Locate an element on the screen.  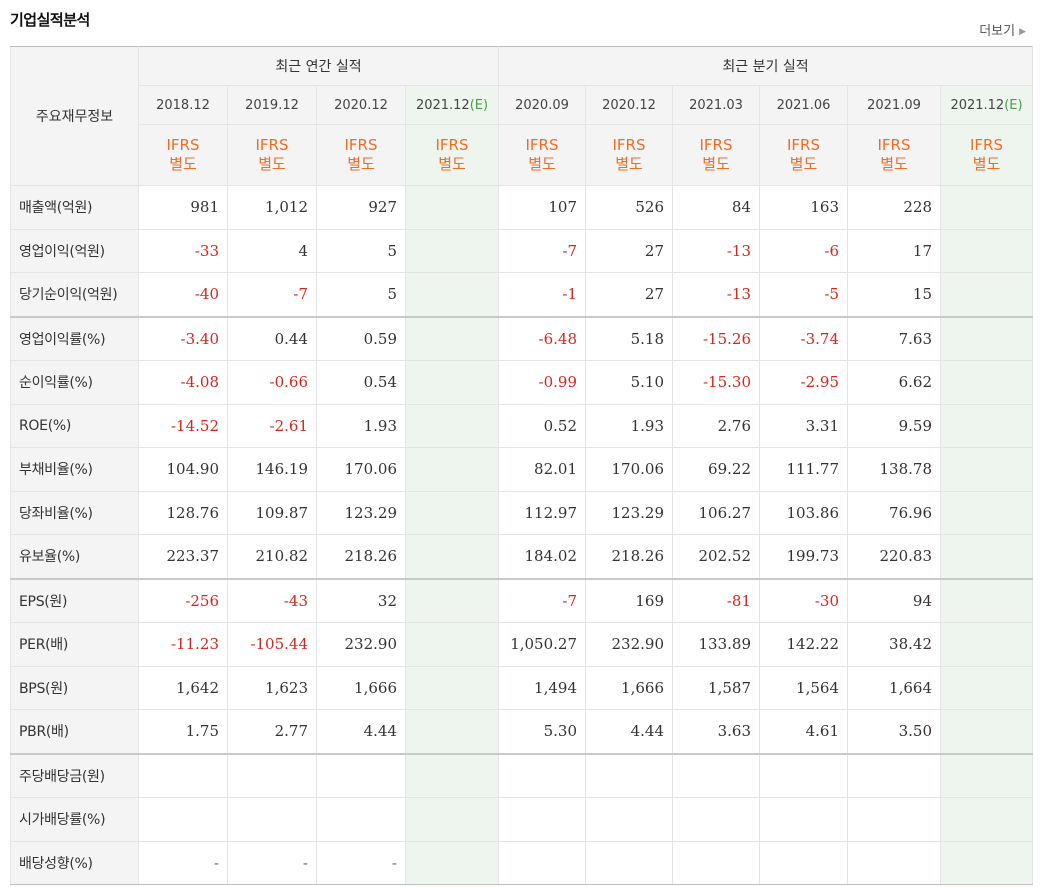
value-cell: - is located at coordinates (361, 862).